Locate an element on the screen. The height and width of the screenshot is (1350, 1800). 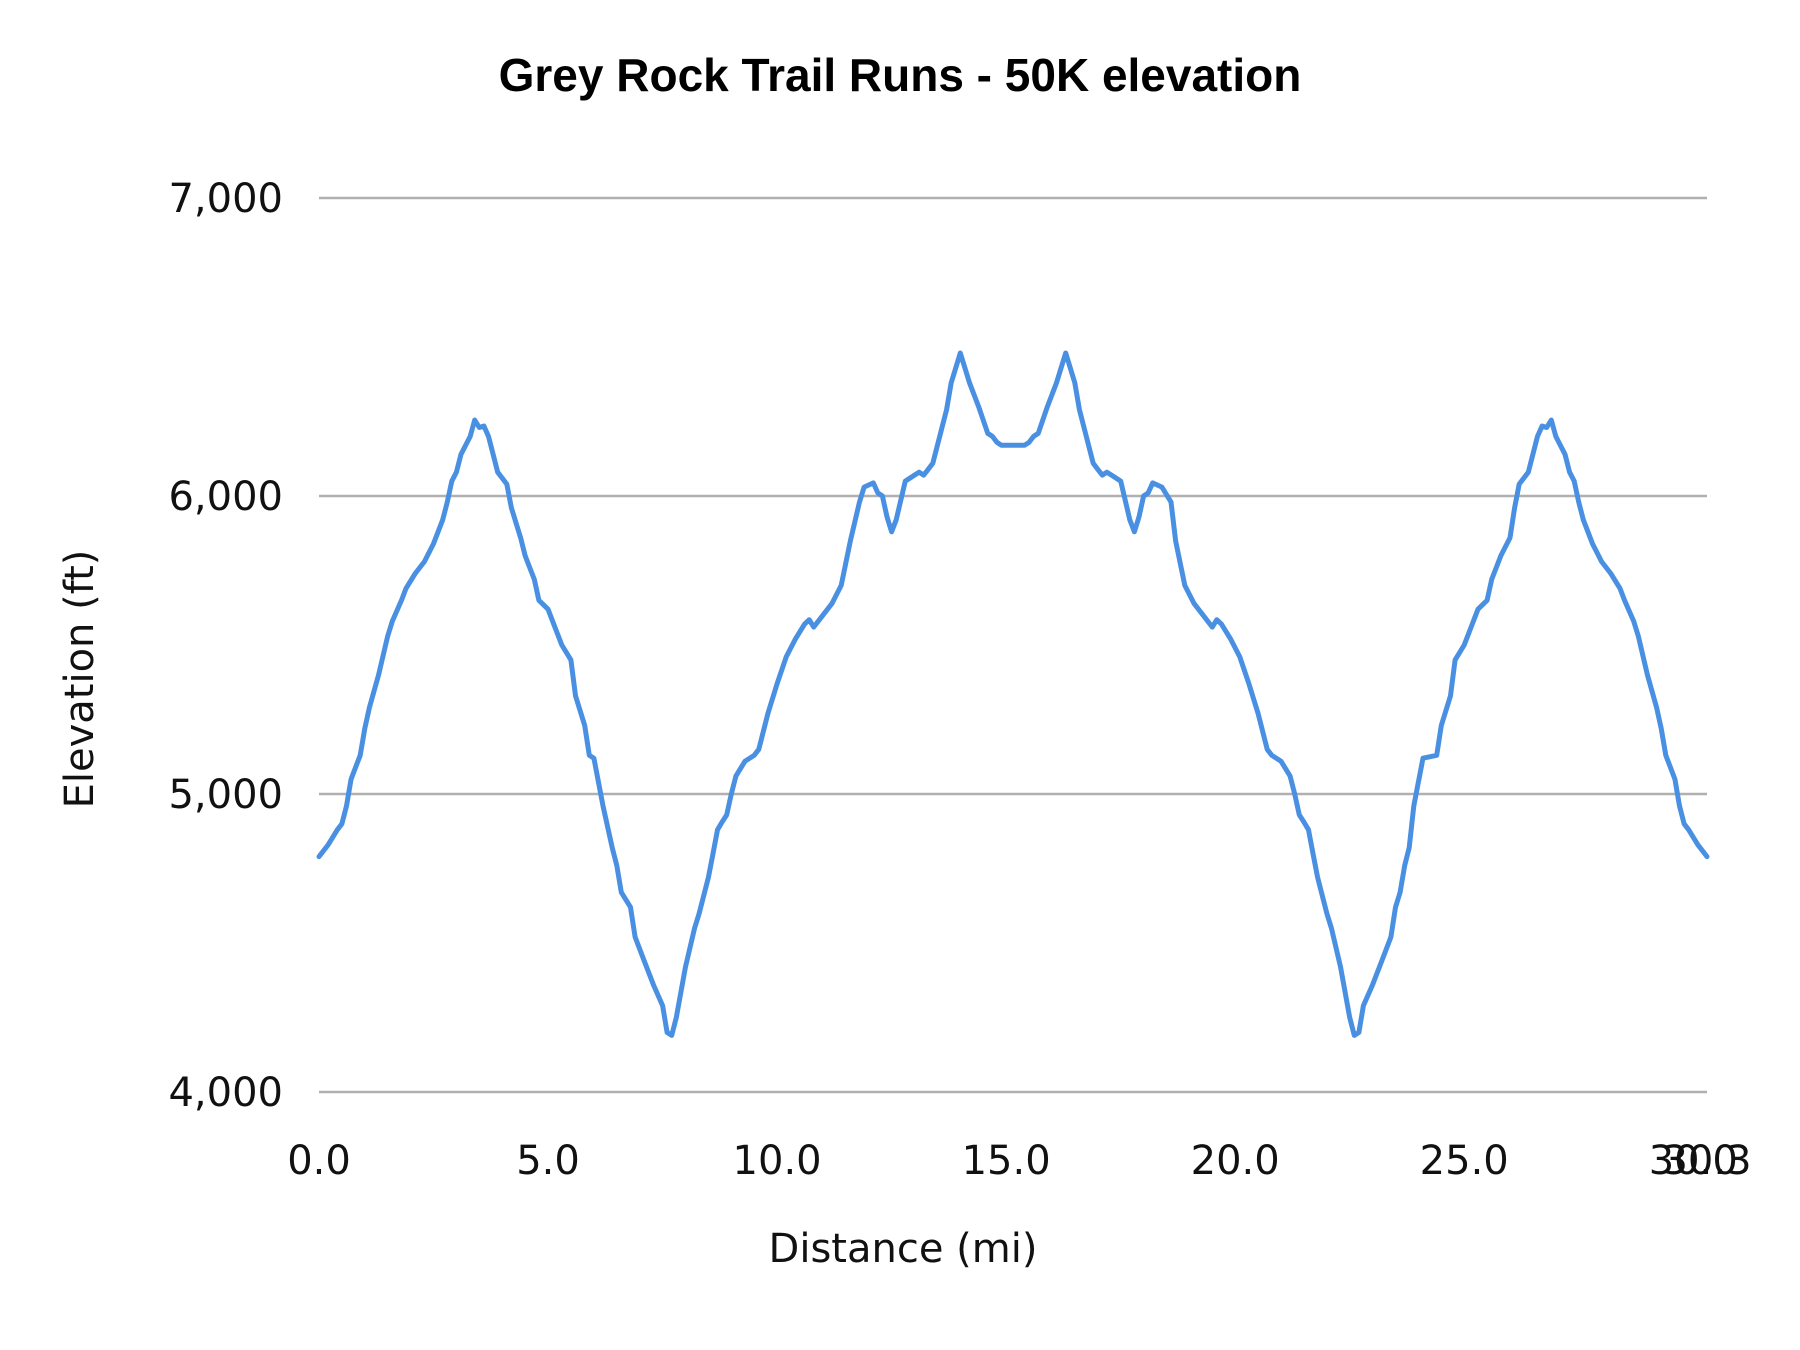
y-tick-label: 5,000 is located at coordinates (225, 795).